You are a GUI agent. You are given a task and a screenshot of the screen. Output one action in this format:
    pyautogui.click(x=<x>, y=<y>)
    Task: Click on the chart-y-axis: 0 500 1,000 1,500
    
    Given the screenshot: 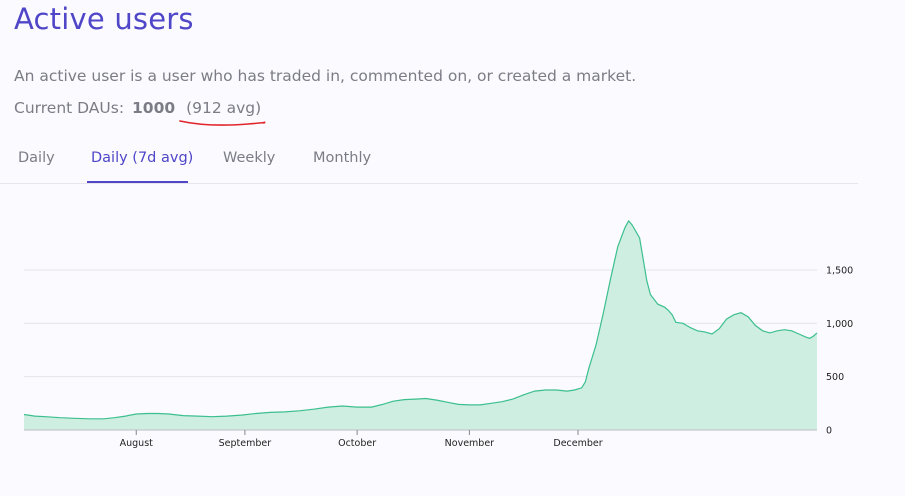 What is the action you would take?
    pyautogui.click(x=839, y=351)
    